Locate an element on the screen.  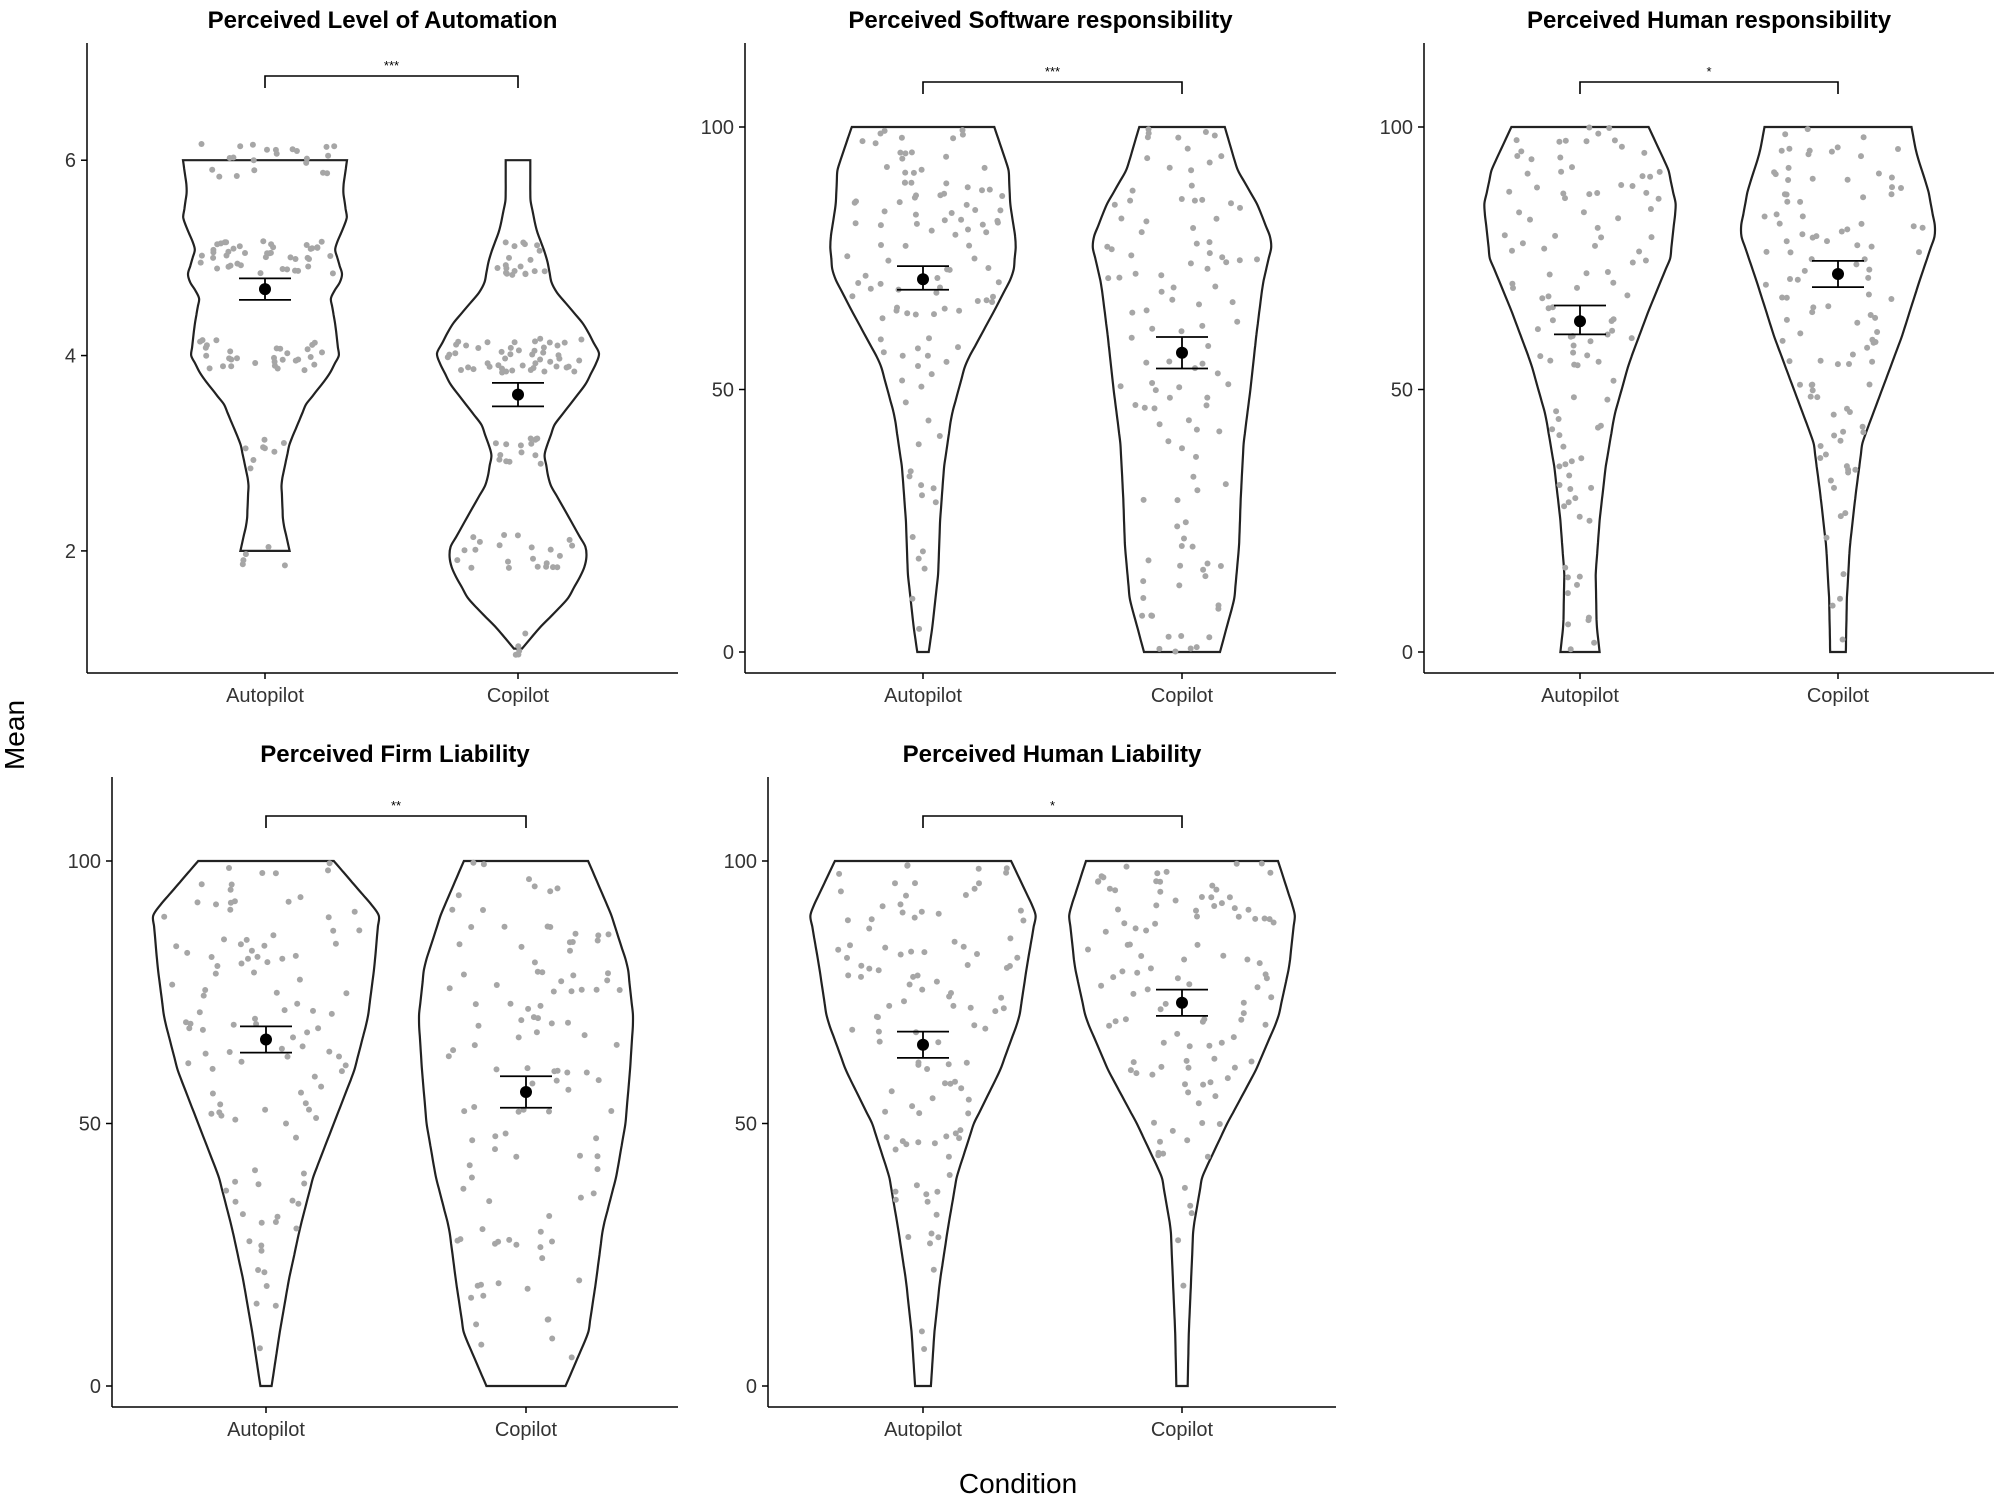
violin-autopilot is located at coordinates (923, 1123).